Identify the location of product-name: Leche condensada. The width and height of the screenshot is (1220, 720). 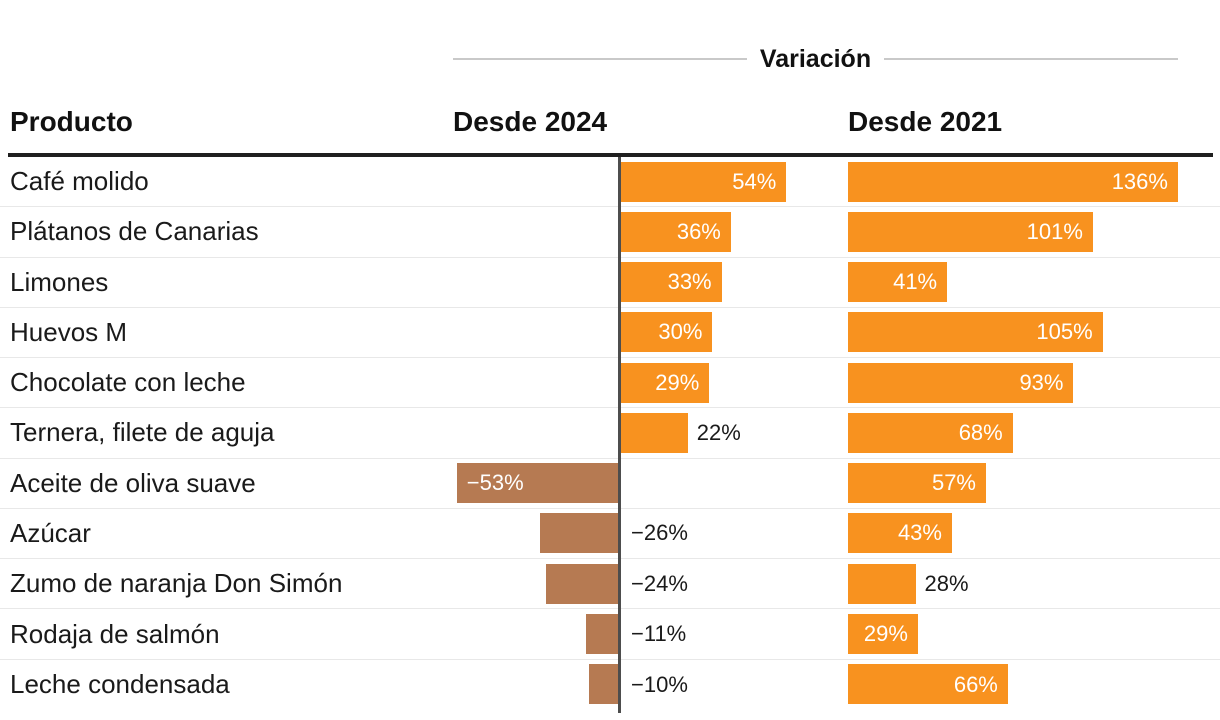
(120, 684).